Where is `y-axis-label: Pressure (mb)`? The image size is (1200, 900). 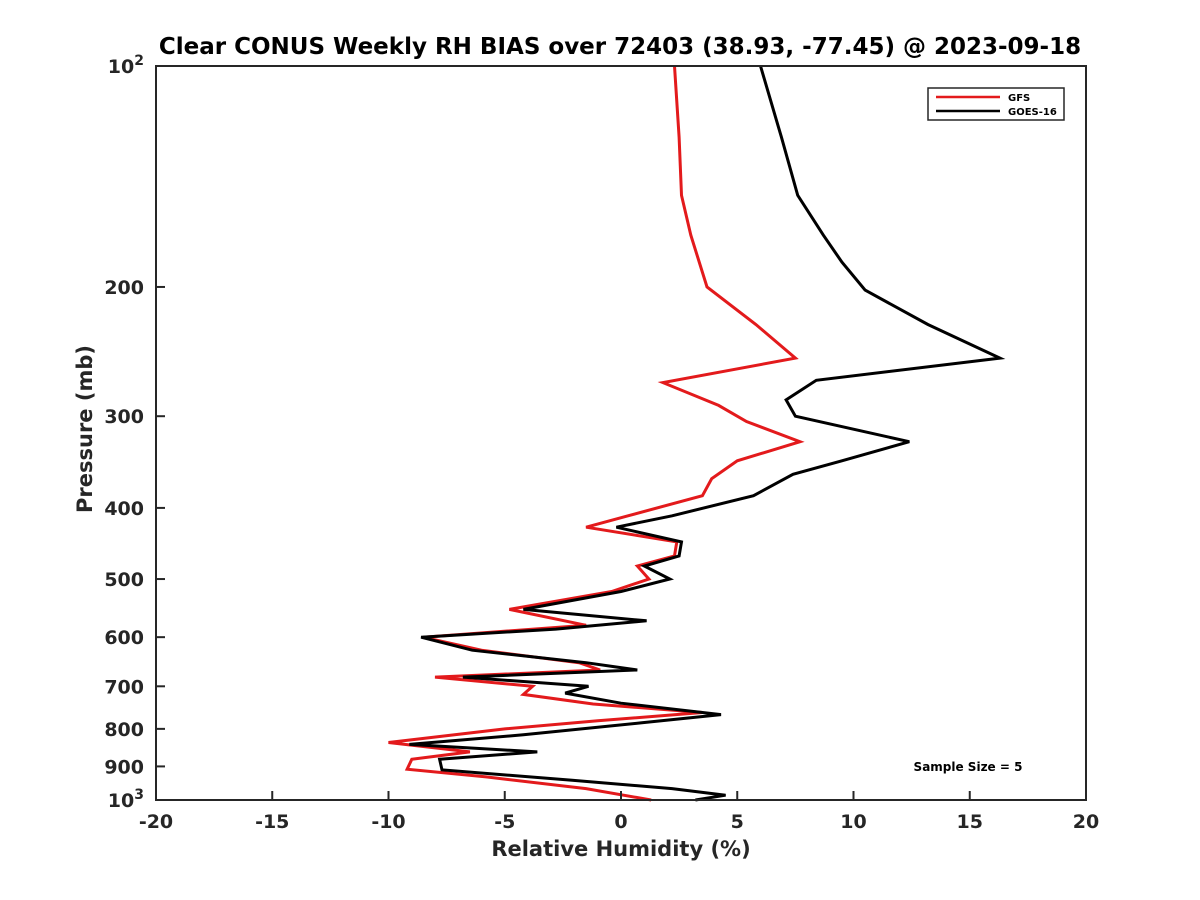 y-axis-label: Pressure (mb) is located at coordinates (85, 429).